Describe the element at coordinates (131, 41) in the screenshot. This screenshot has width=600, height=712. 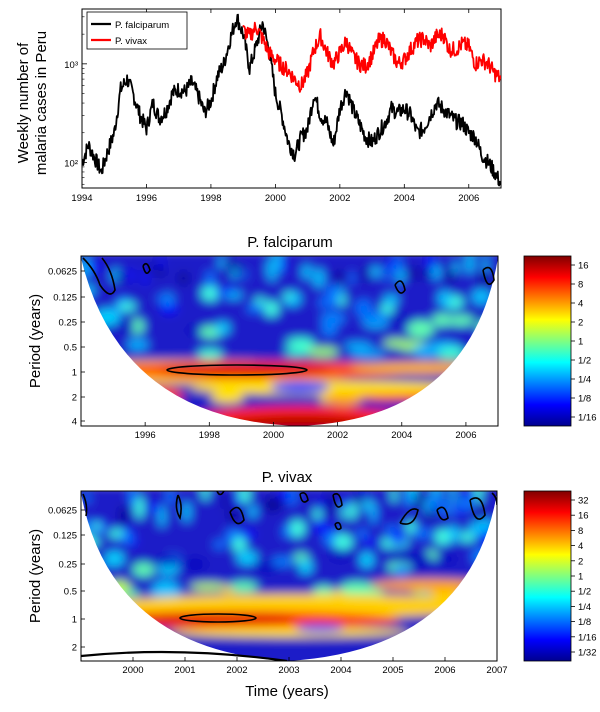
I see `legend-label-vivax: P. vivax` at that location.